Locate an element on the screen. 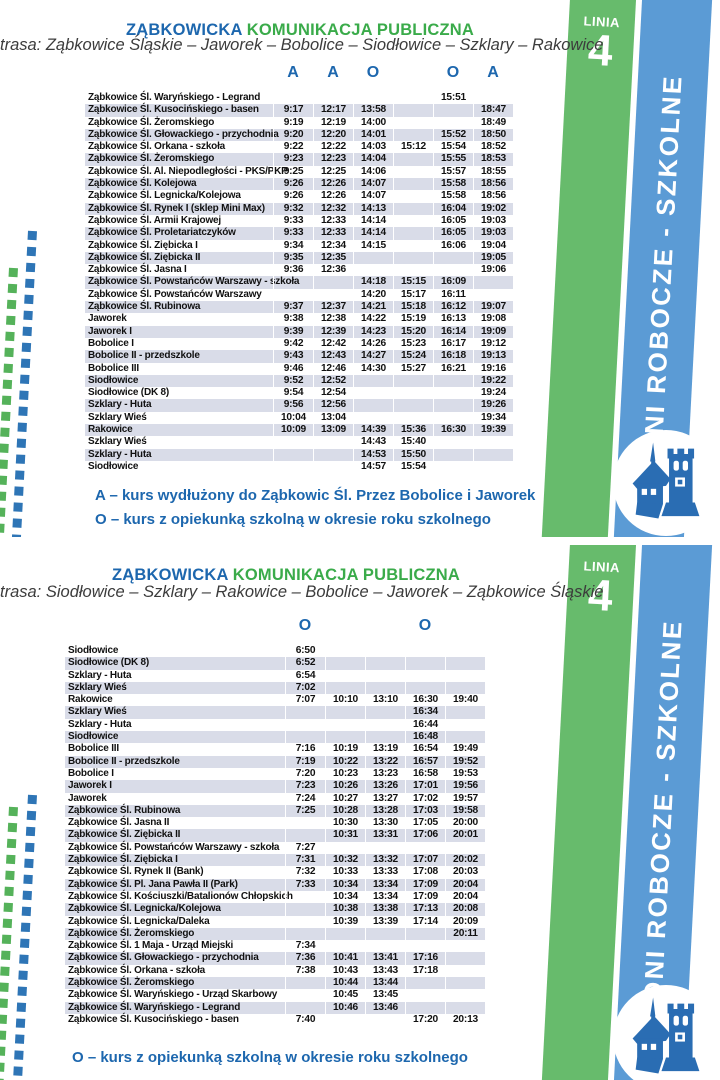 The image size is (720, 1080). table-row: Jaworek 7:24 10:27 13:27 17:02 19:57 is located at coordinates (275, 798).